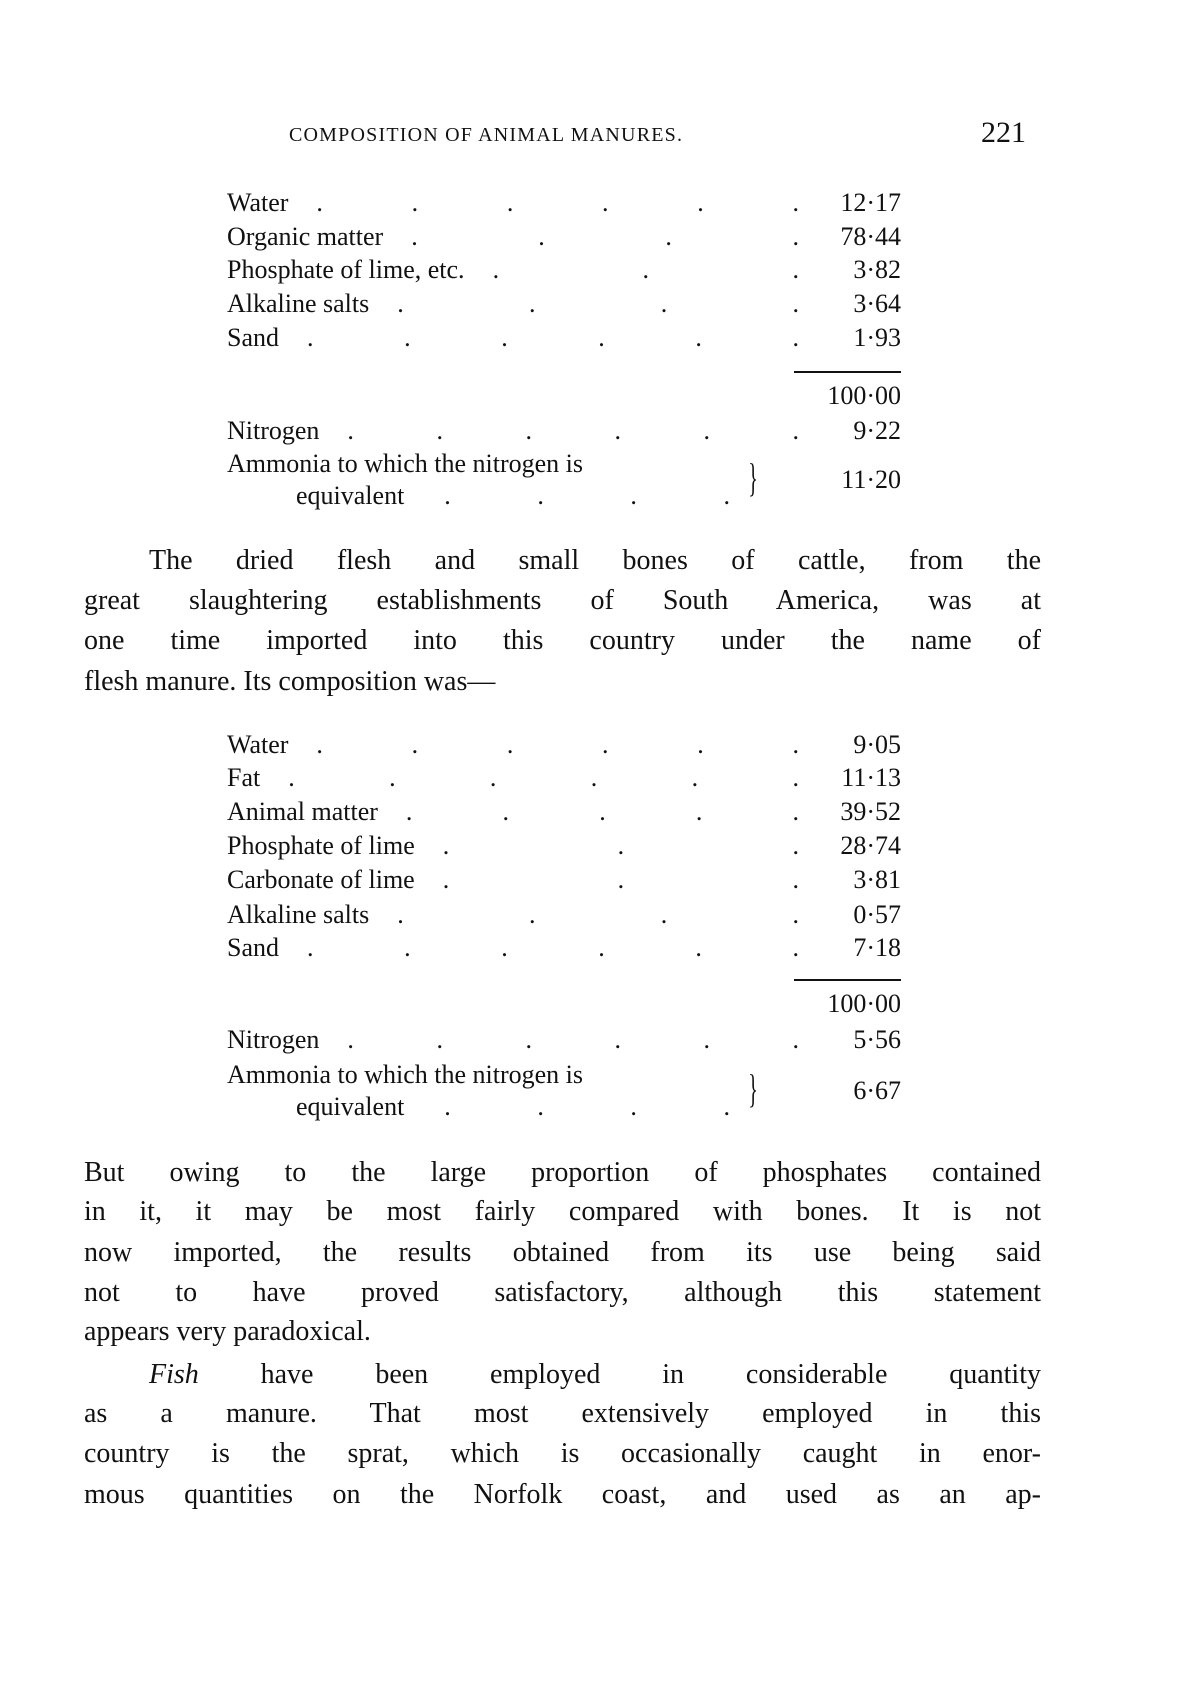 This screenshot has width=1200, height=1691. I want to click on row-value: 0·57, so click(877, 914).